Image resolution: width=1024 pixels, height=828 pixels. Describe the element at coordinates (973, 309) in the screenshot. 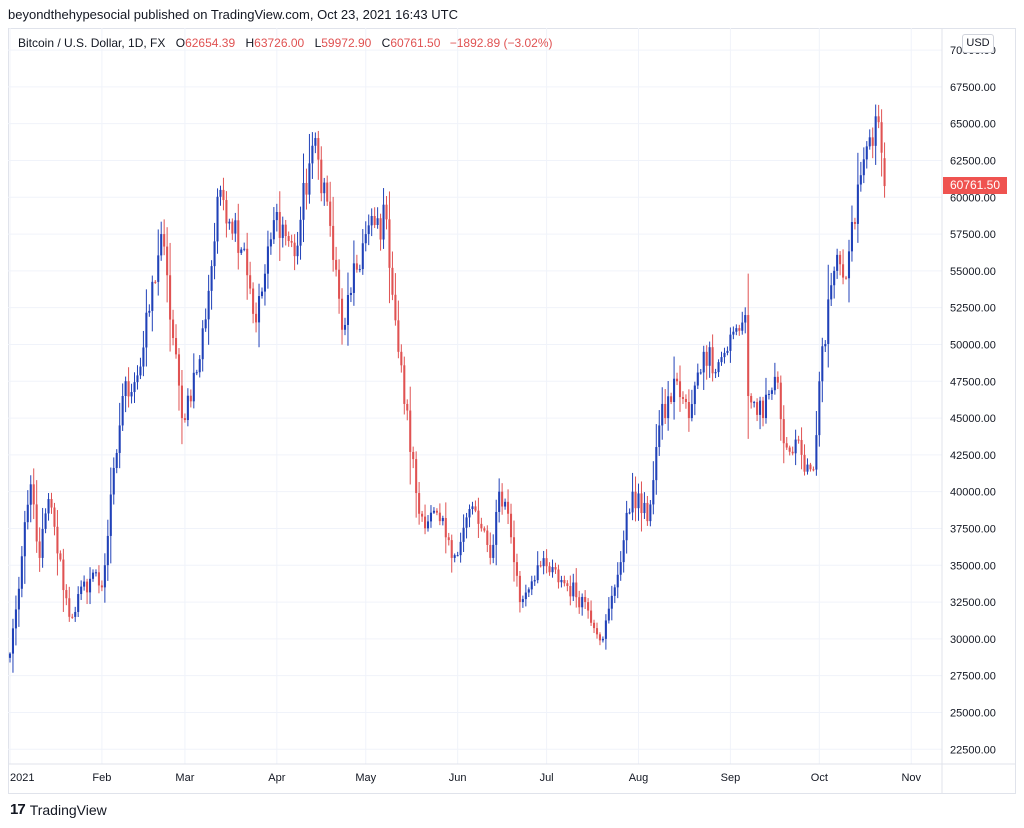

I see `price-tick-label: 52500.00` at that location.